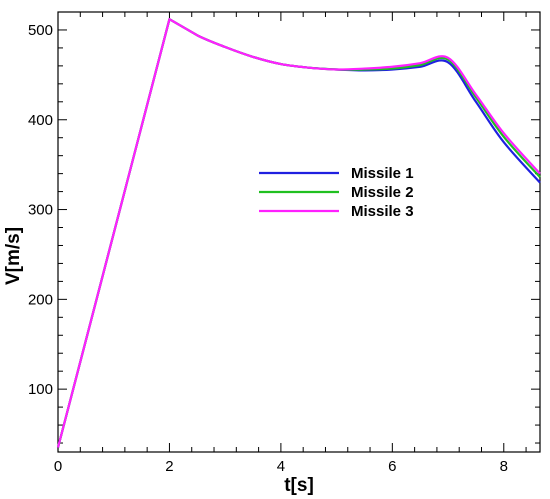 This screenshot has width=550, height=499. I want to click on x-tick-label: 8, so click(504, 466).